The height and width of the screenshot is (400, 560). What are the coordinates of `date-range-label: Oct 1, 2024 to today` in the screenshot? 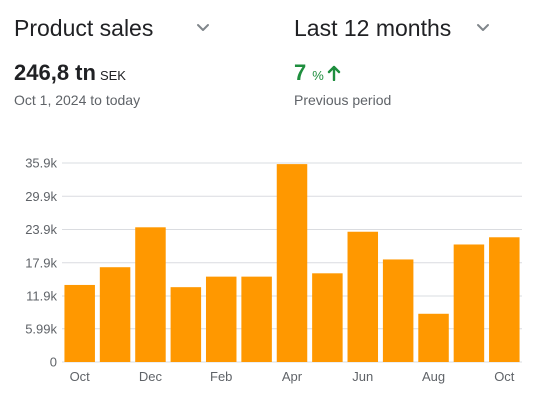 It's located at (77, 100).